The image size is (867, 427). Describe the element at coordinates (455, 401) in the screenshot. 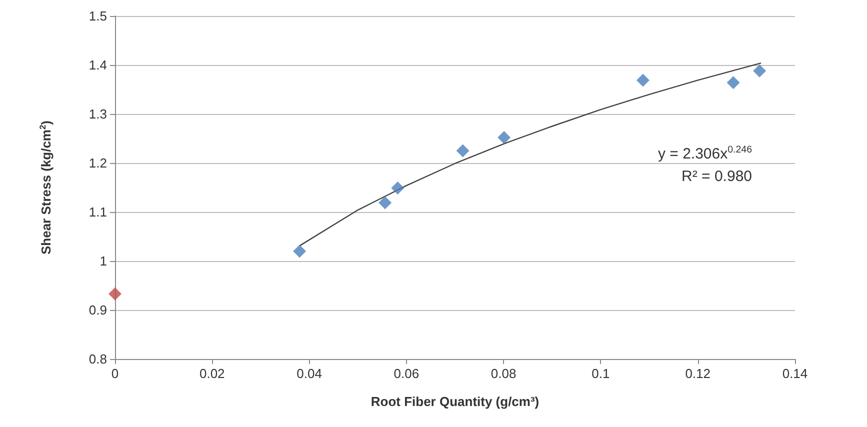

I see `x-axis-title: Root Fiber Quantity (g/cm³)` at that location.